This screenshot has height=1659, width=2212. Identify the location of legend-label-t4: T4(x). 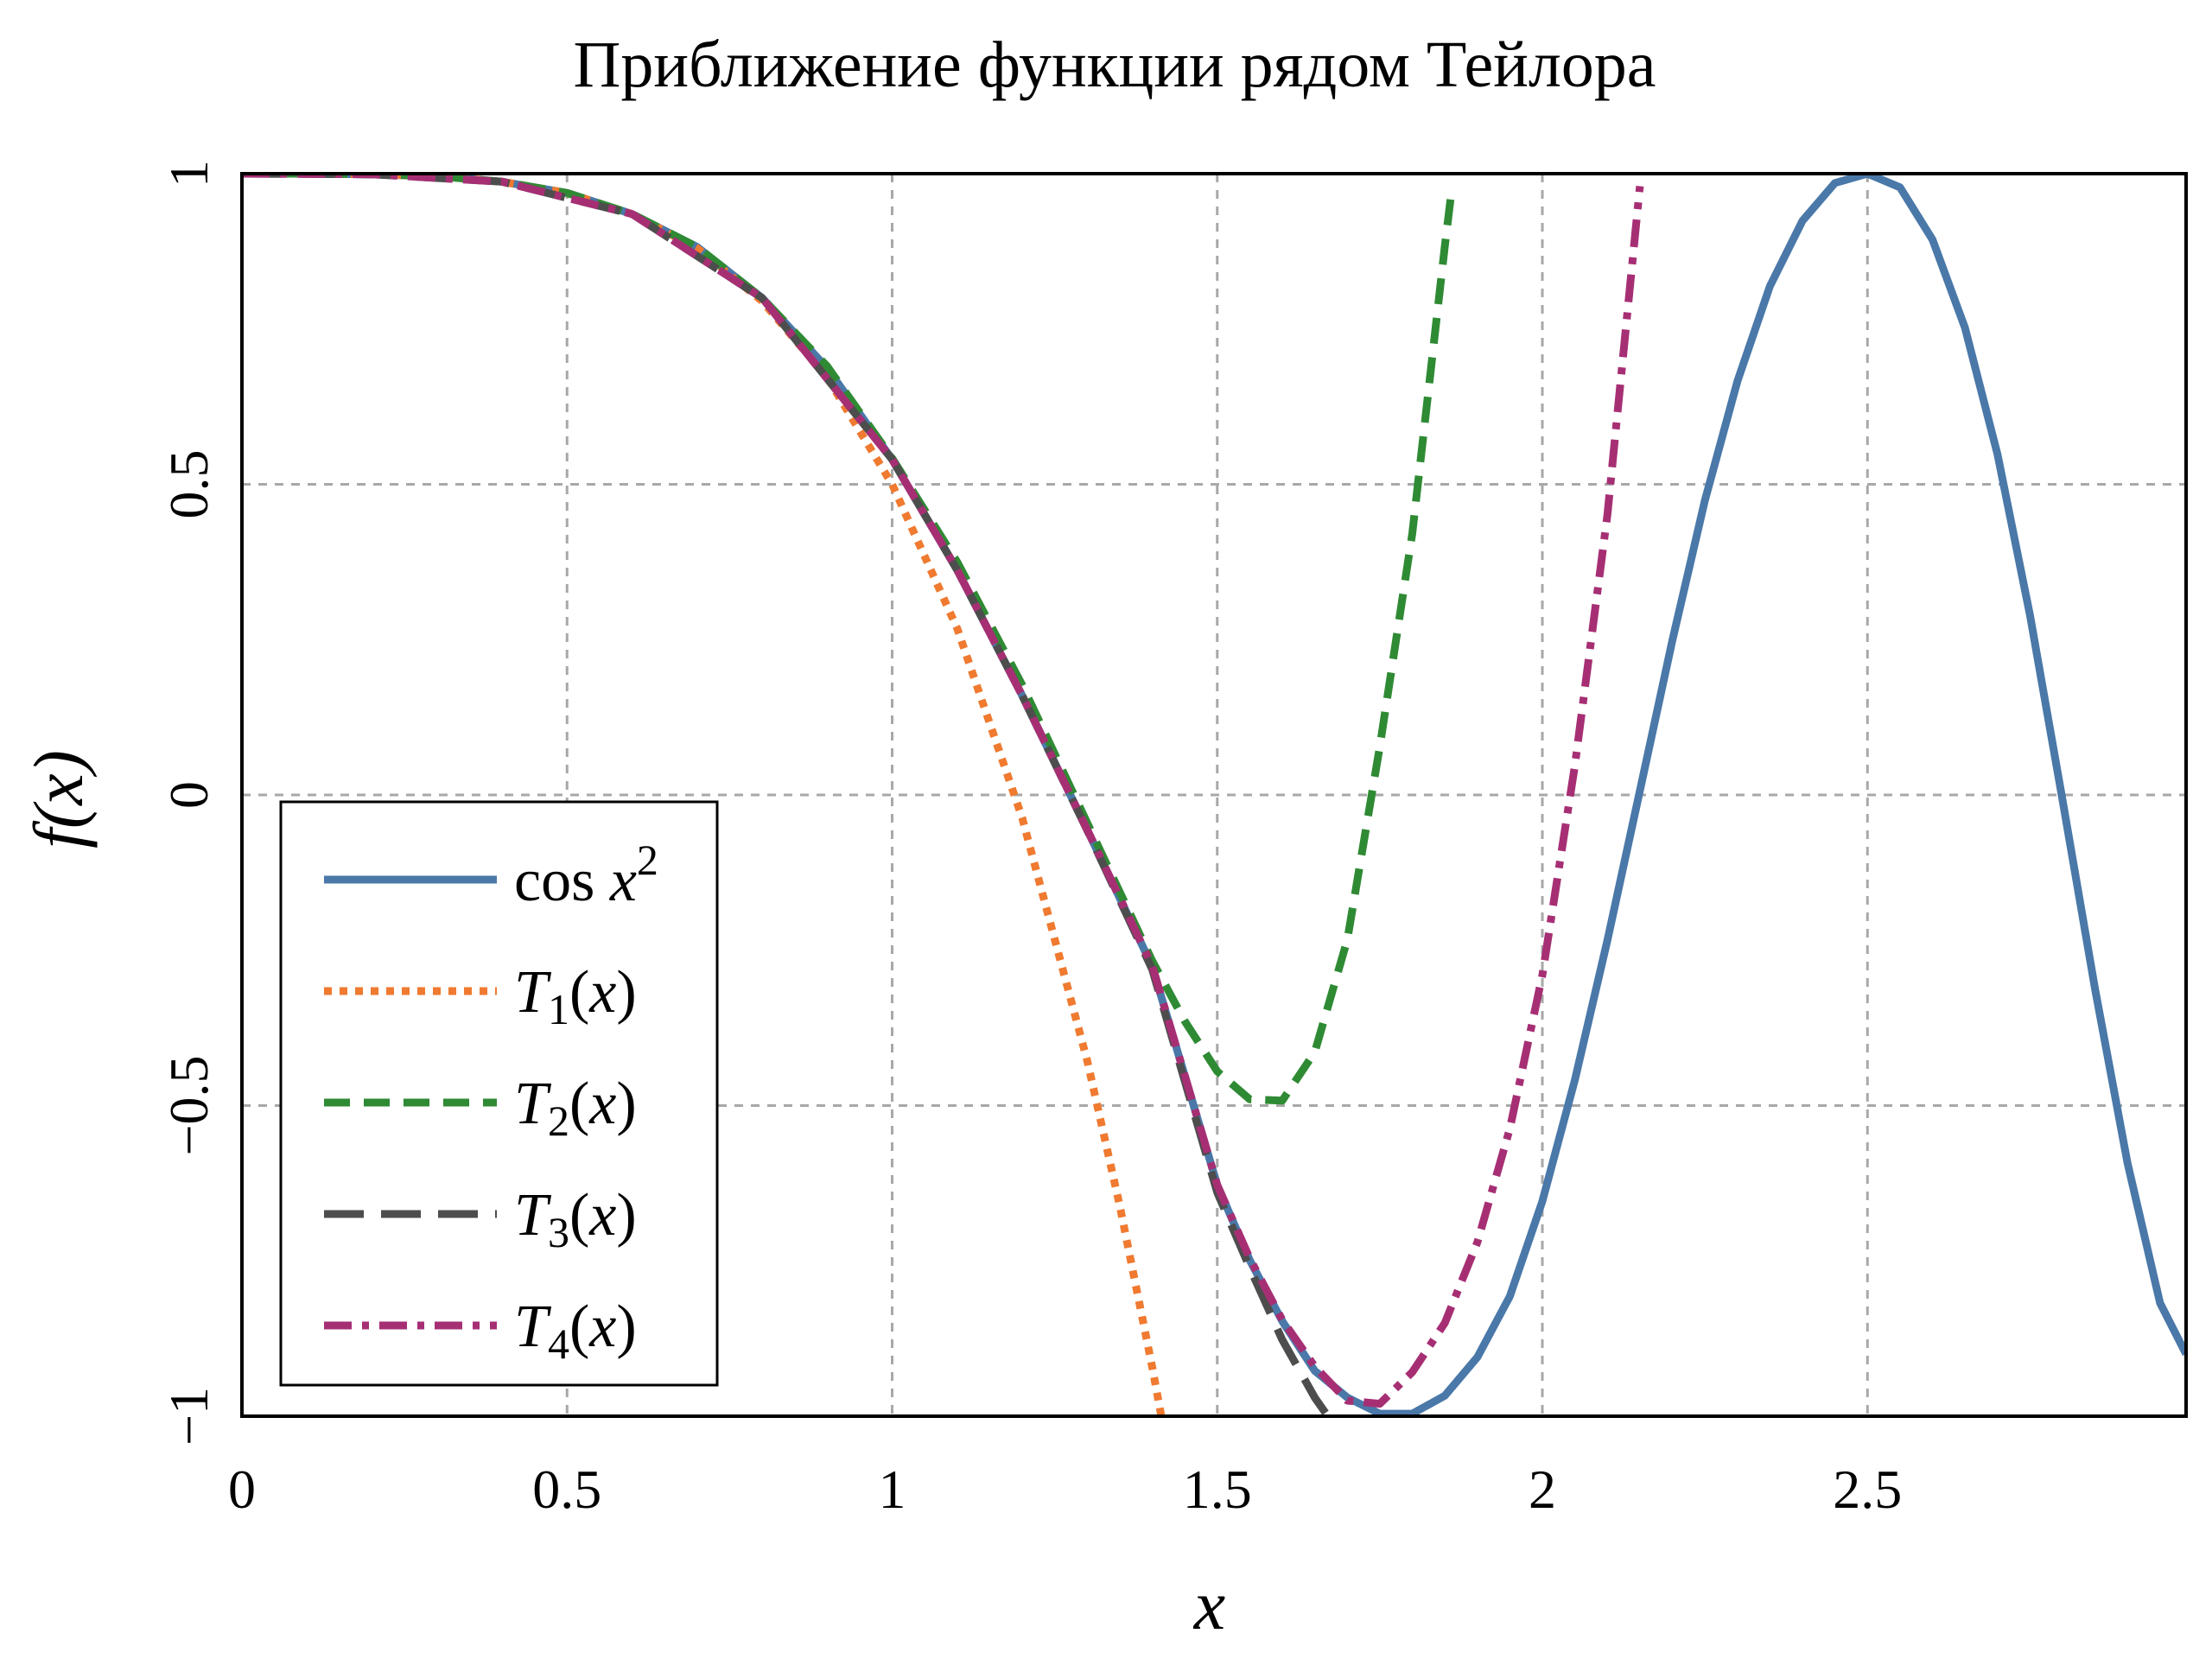
(575, 1331).